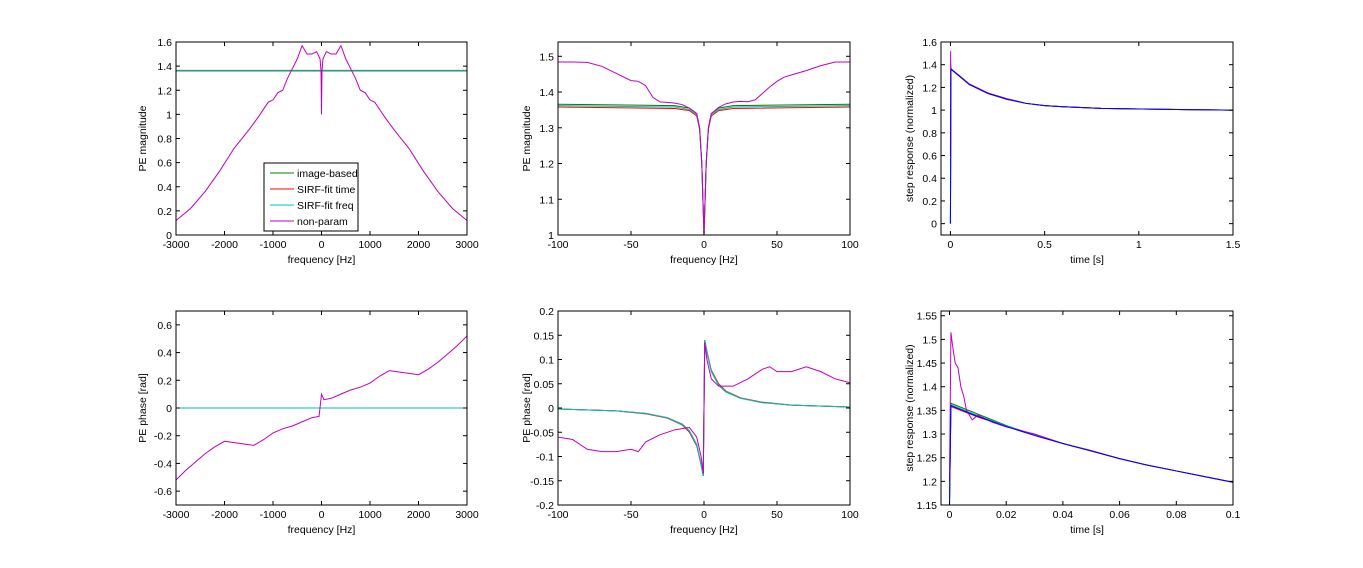 The height and width of the screenshot is (568, 1363). What do you see at coordinates (542, 482) in the screenshot?
I see `y-tick-label: -0.15` at bounding box center [542, 482].